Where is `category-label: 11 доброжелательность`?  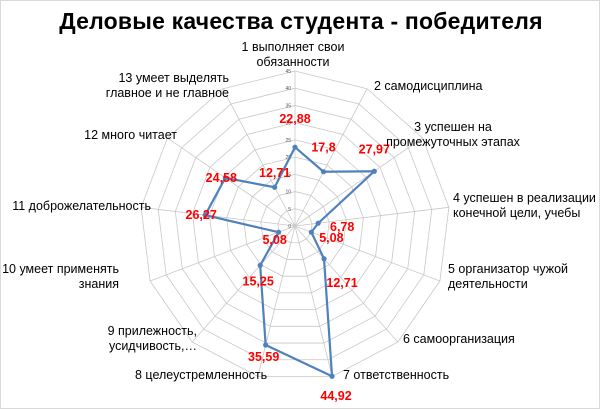
category-label: 11 доброжелательность is located at coordinates (81, 206).